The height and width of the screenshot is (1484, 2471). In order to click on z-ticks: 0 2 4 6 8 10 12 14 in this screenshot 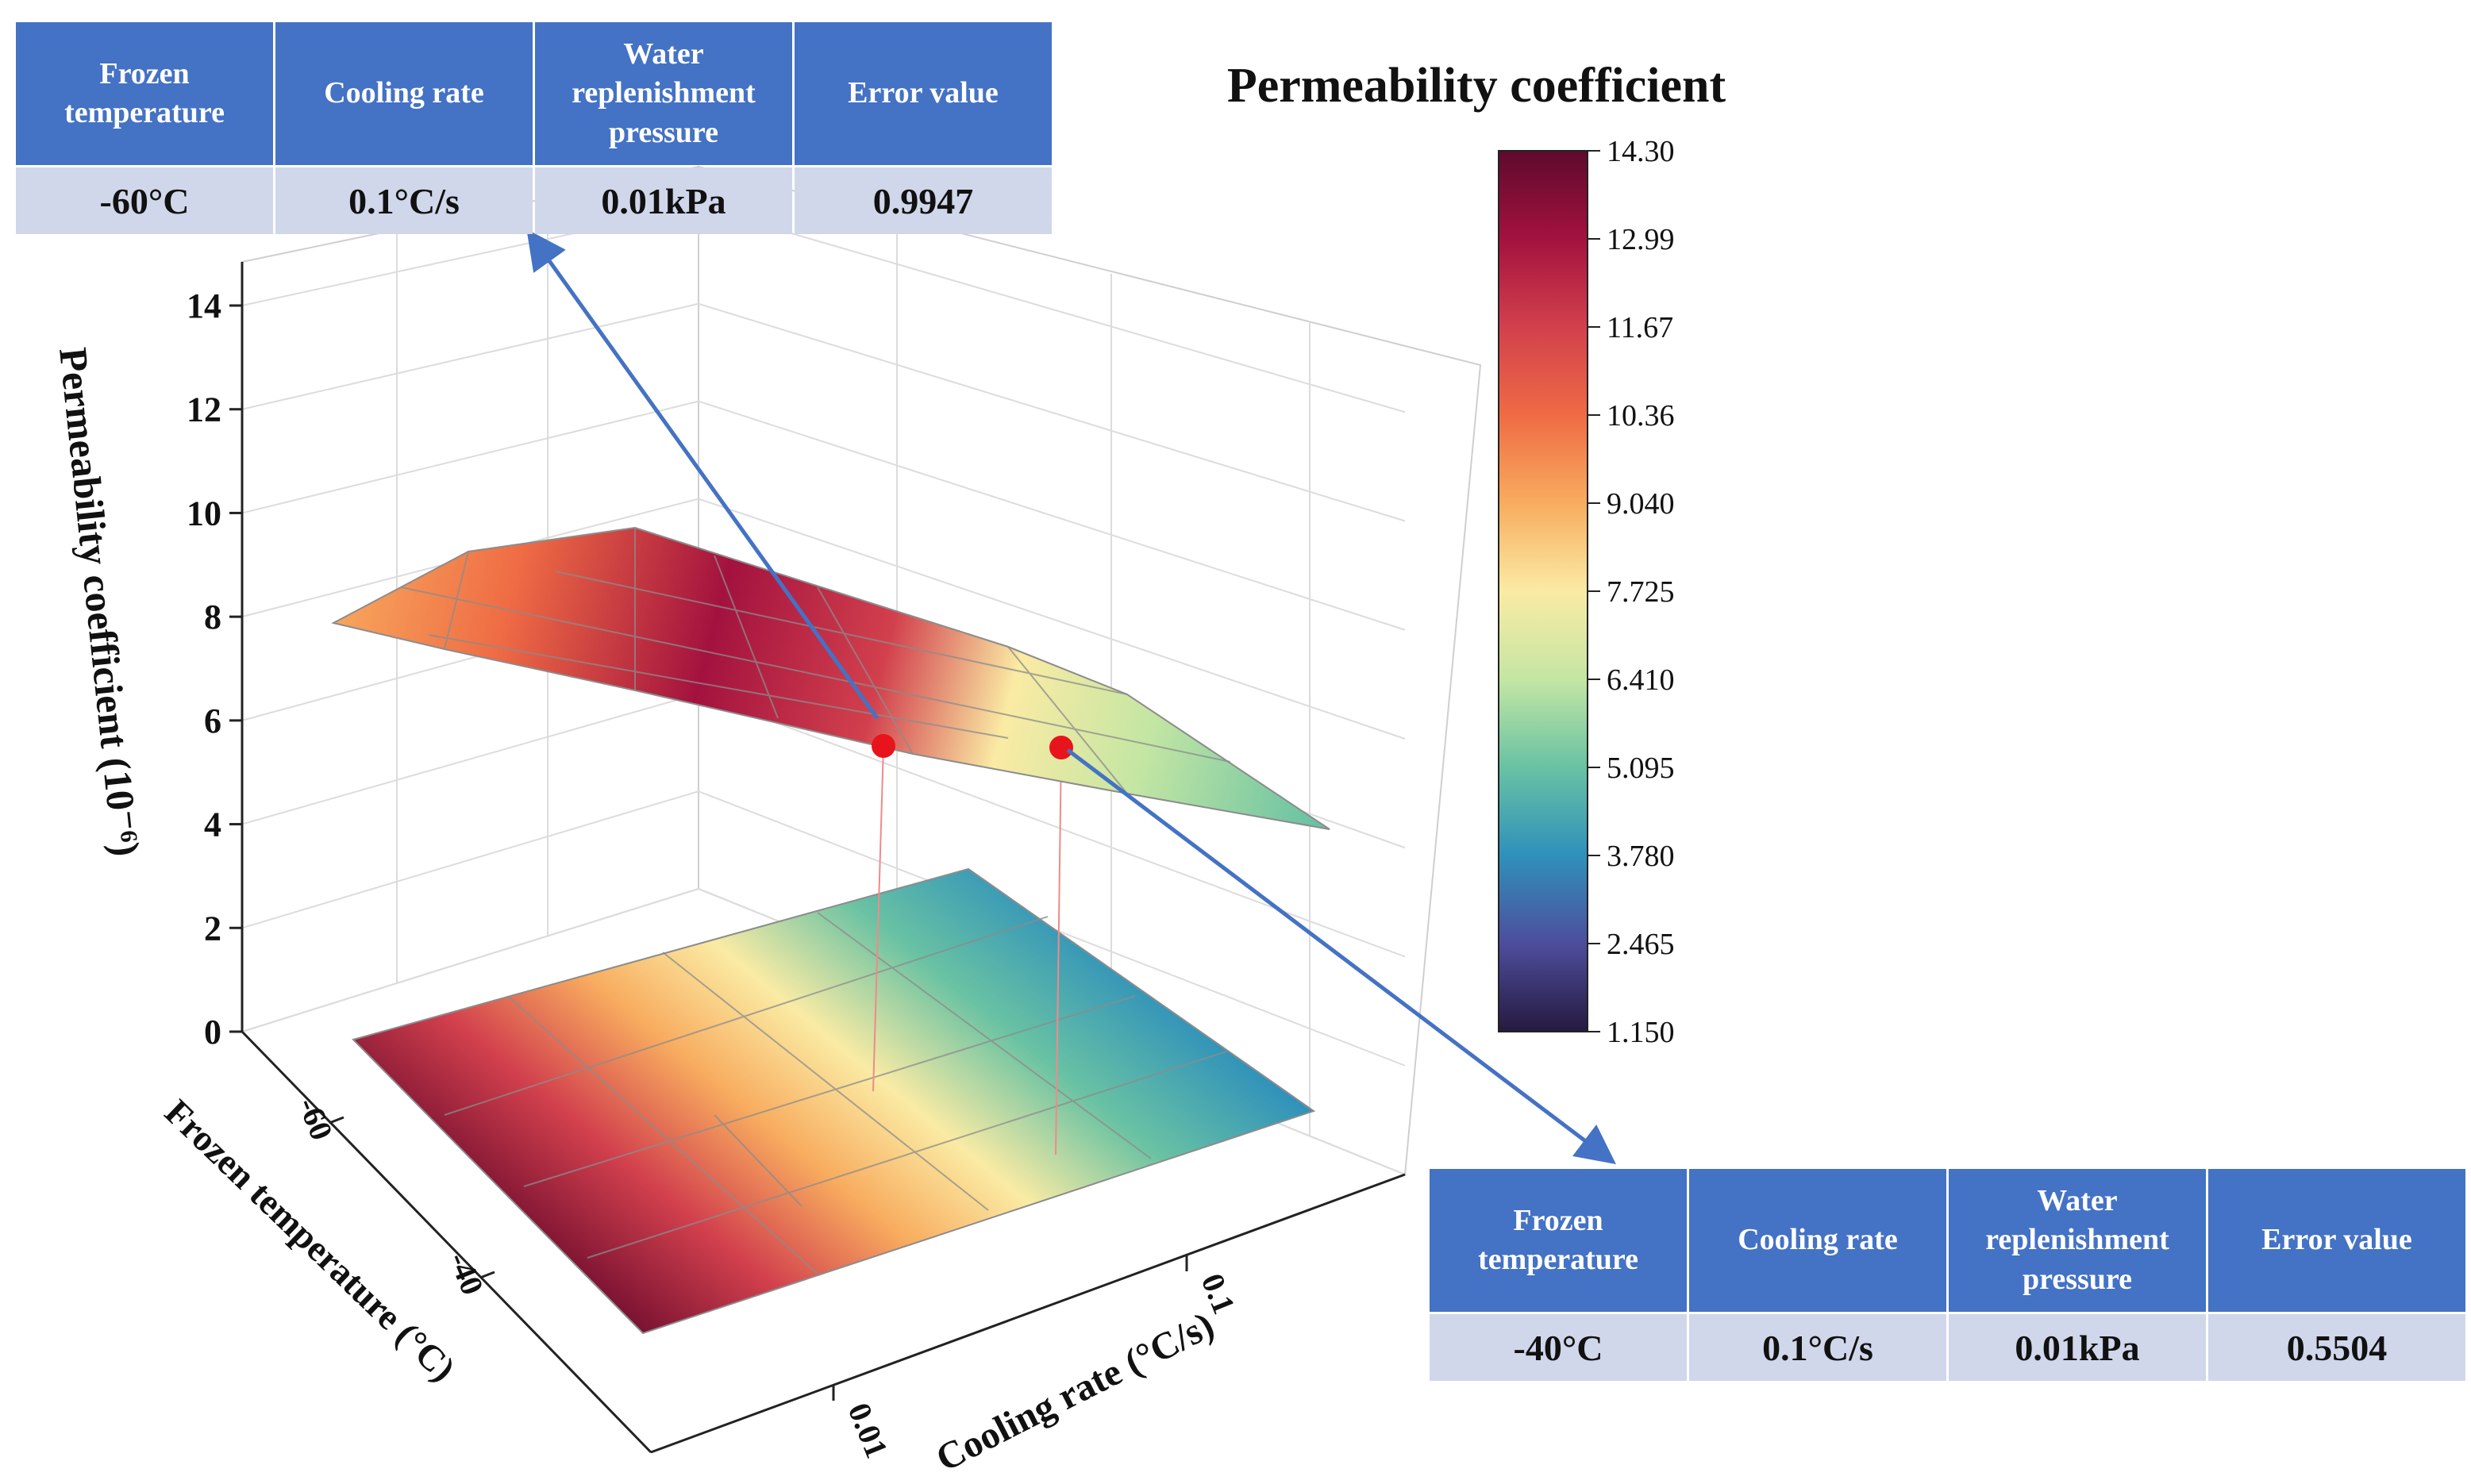, I will do `click(214, 668)`.